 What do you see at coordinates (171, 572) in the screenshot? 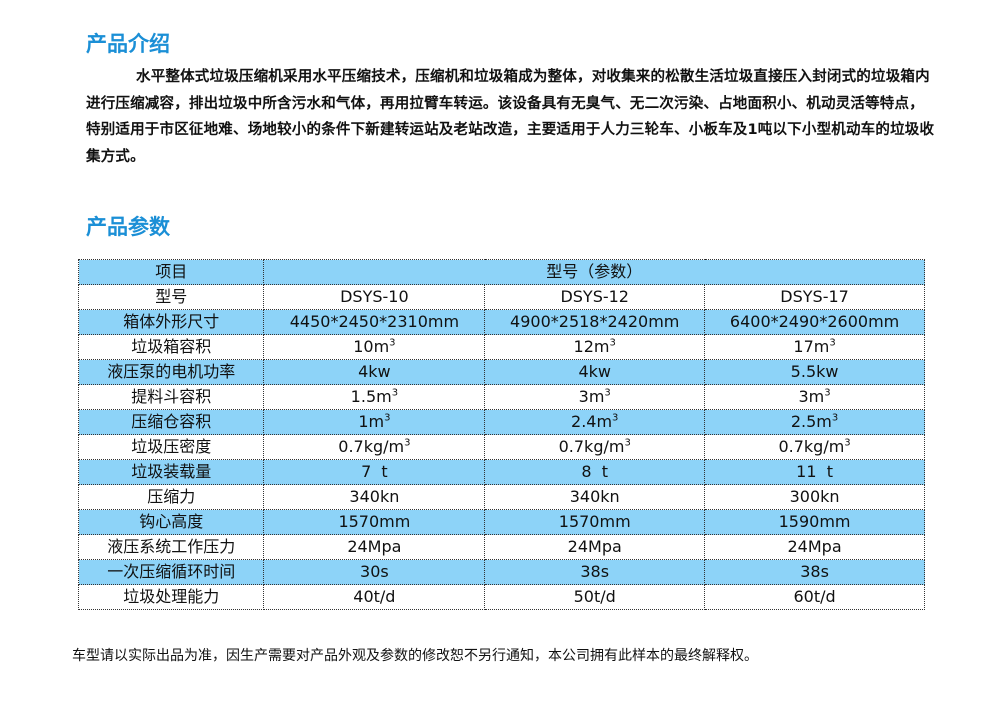
I see `row-label: 一次压缩循环时间` at bounding box center [171, 572].